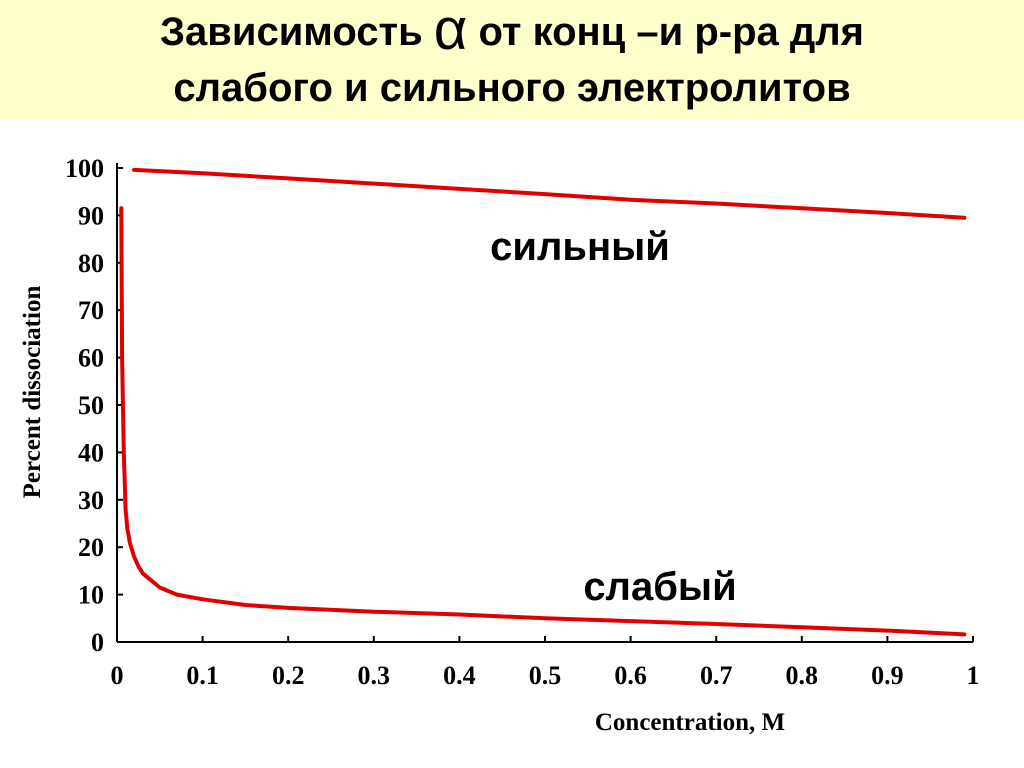 Image resolution: width=1024 pixels, height=768 pixels. Describe the element at coordinates (91, 500) in the screenshot. I see `y-tick-label: 30` at that location.